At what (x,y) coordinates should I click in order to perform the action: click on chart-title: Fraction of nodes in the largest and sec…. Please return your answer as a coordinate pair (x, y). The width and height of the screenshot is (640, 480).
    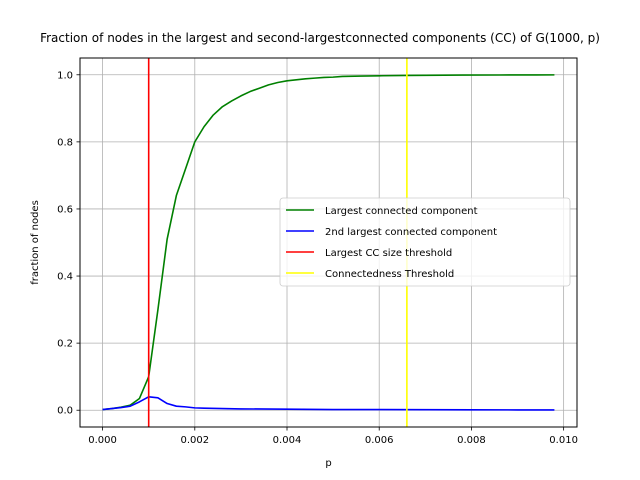
    Looking at the image, I should click on (320, 38).